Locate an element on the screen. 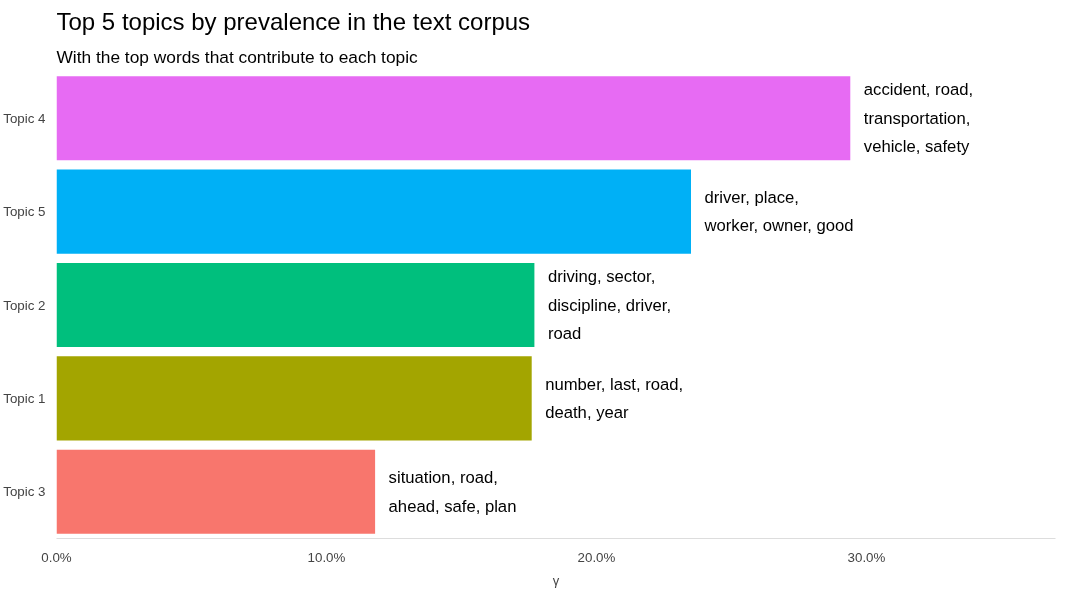 The height and width of the screenshot is (594, 1074). y-tick-label: Topic 3 is located at coordinates (24, 492).